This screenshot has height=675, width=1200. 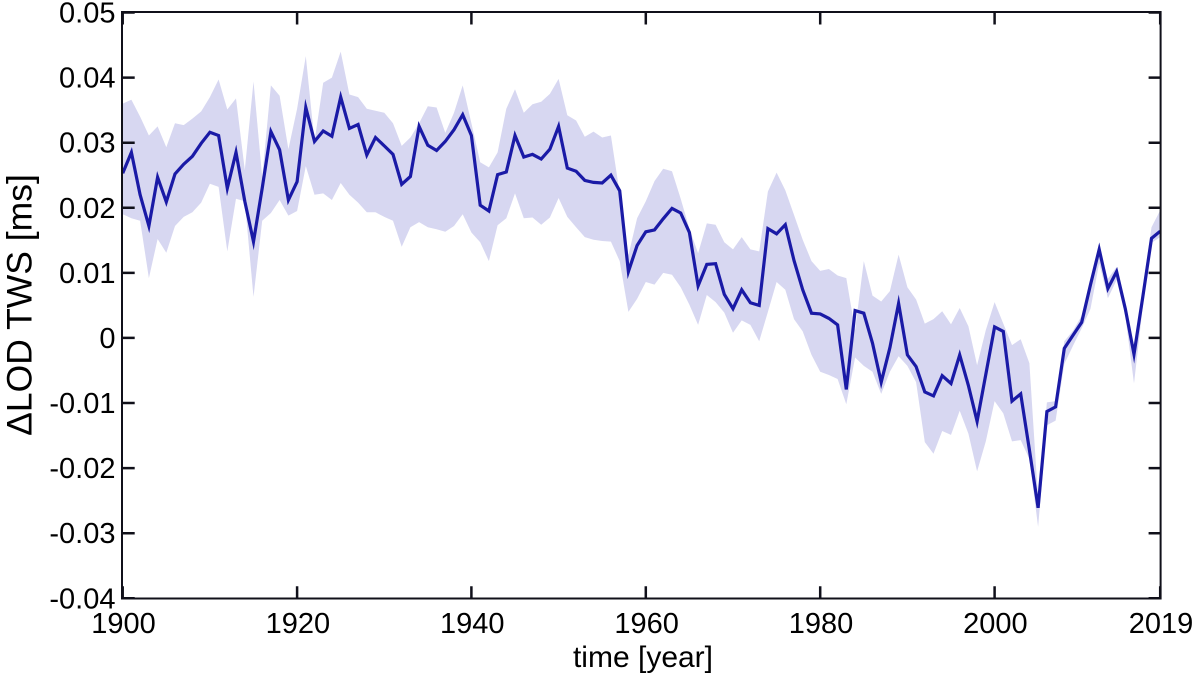 I want to click on svg-text: time [year], so click(x=643, y=657).